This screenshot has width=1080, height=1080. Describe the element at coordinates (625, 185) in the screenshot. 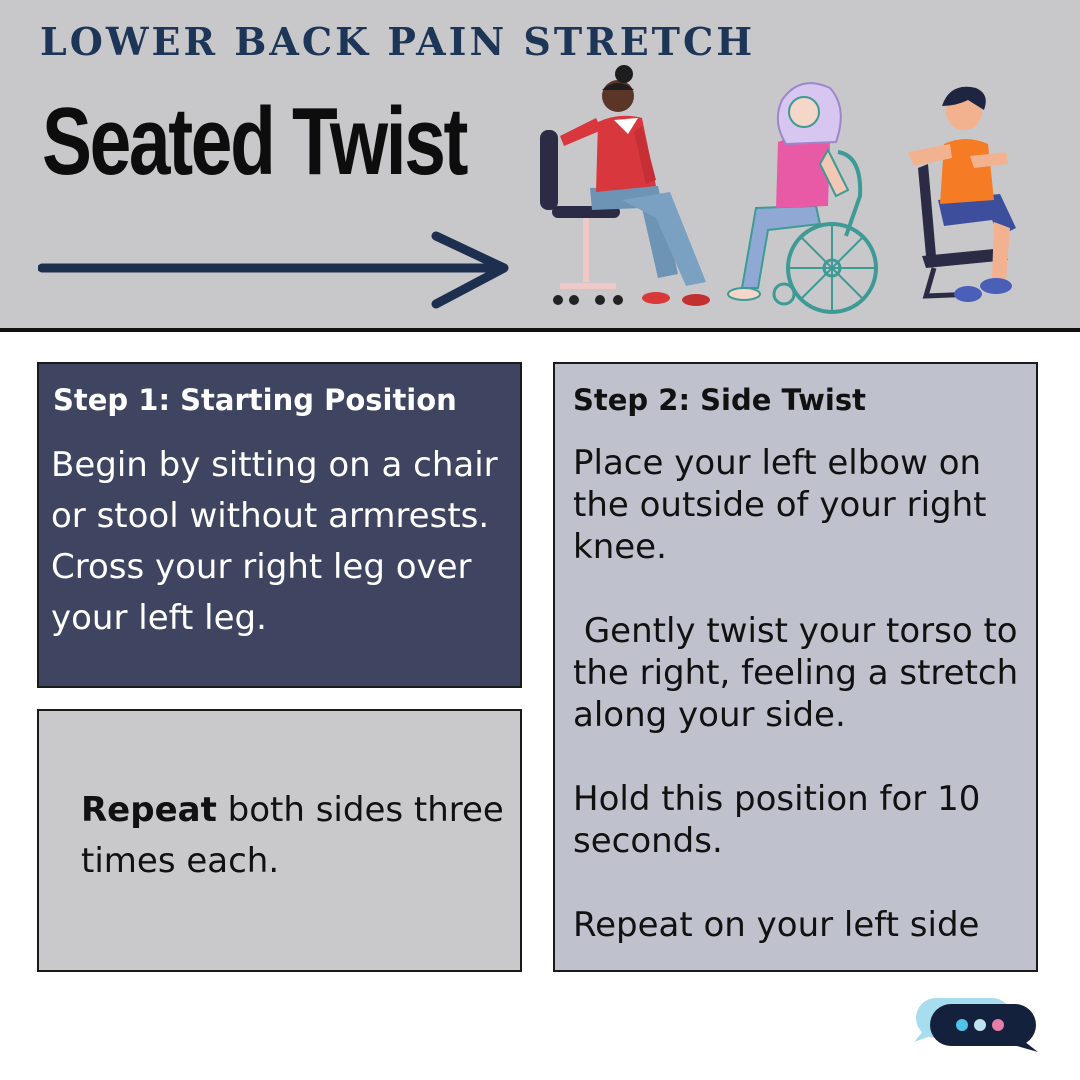

I see `person-stool-illustration` at that location.